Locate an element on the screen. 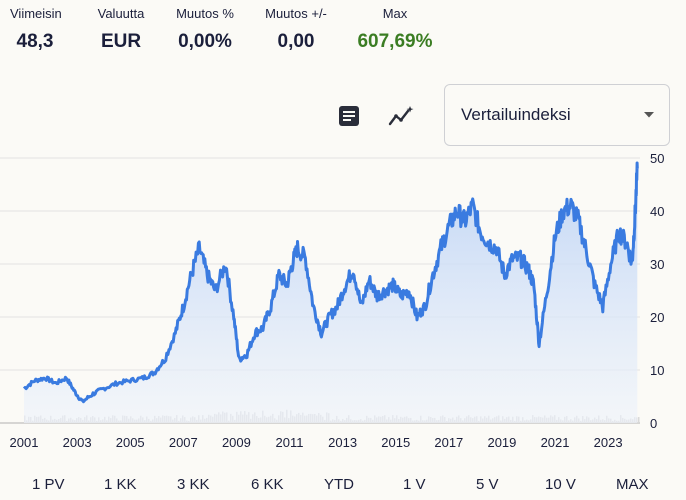  stat-max-value: 607,69% is located at coordinates (395, 41).